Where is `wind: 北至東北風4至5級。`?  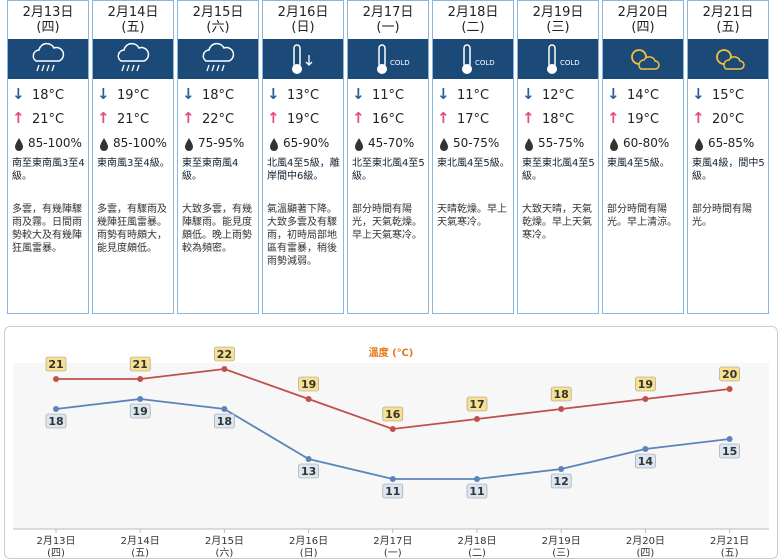
wind: 北至東北風4至5級。 is located at coordinates (388, 170).